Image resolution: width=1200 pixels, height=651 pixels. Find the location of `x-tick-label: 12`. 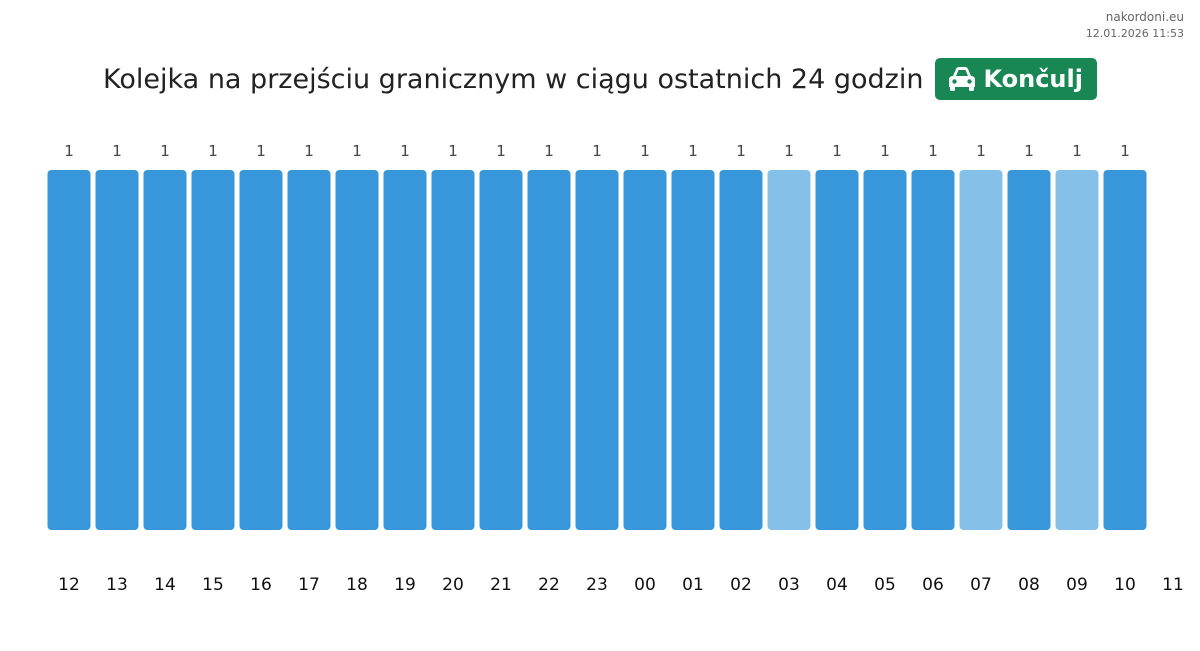

x-tick-label: 12 is located at coordinates (69, 585).